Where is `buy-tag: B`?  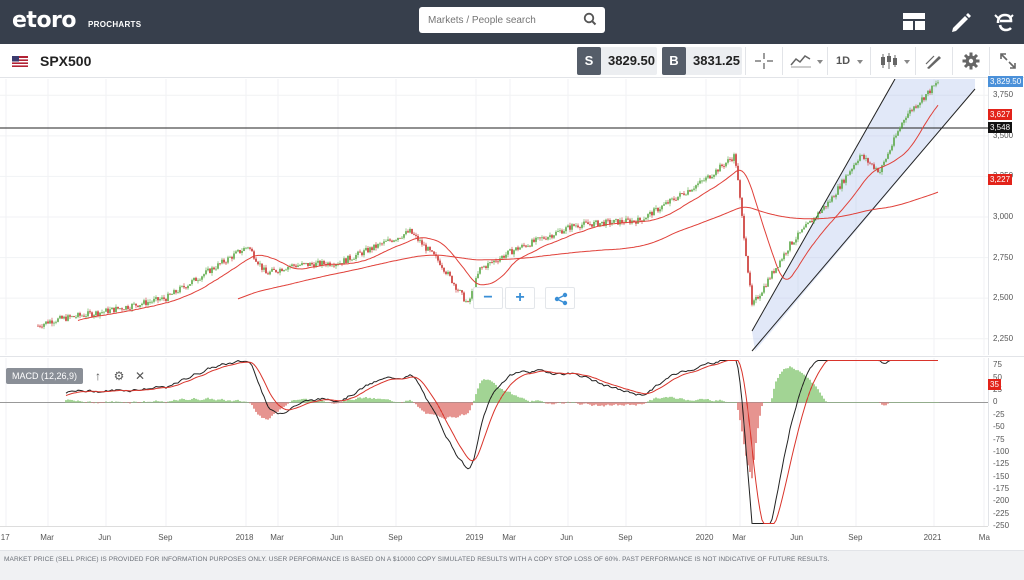 buy-tag: B is located at coordinates (674, 61).